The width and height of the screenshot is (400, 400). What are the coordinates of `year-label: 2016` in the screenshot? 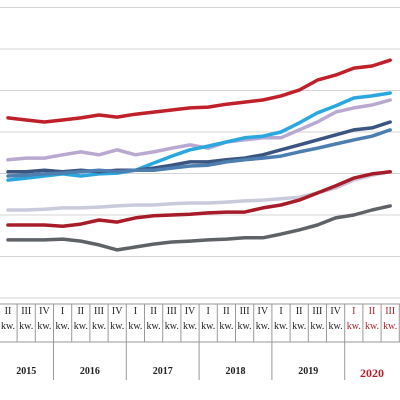 It's located at (89, 371).